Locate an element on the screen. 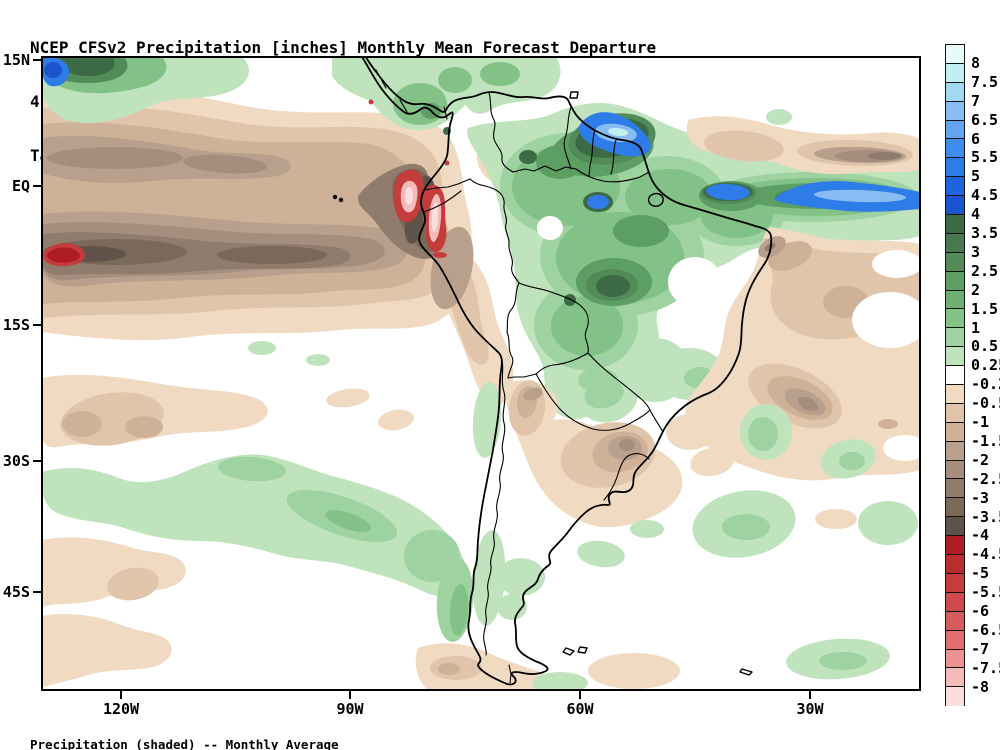  legend-value-label: -2.5 is located at coordinates (985, 478).